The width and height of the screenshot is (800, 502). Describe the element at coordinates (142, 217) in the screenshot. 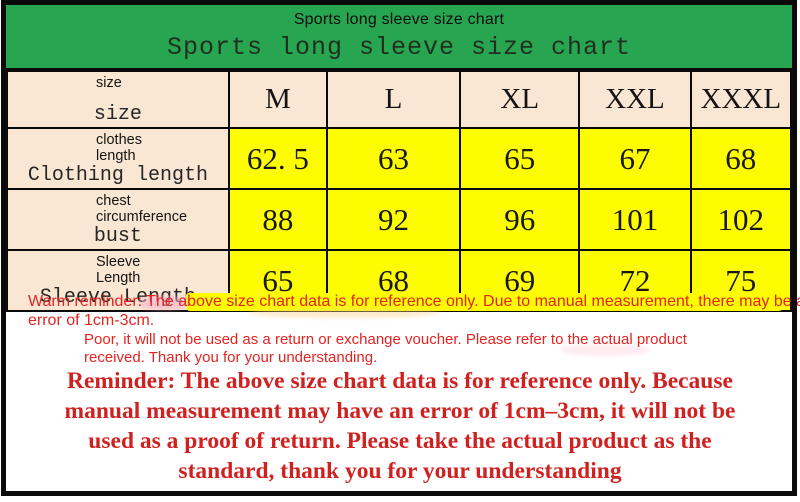

I see `label-line: circumference` at that location.